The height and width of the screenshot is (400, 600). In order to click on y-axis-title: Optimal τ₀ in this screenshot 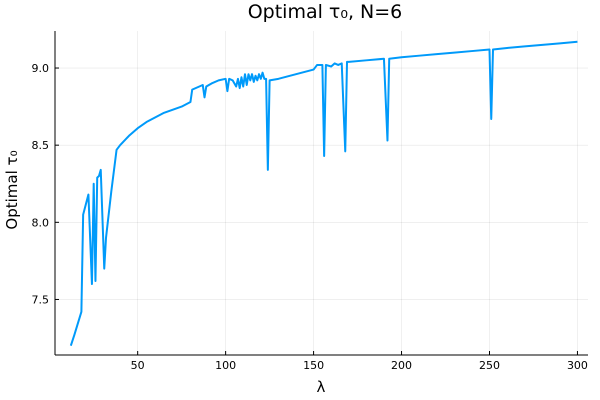, I will do `click(12, 189)`.